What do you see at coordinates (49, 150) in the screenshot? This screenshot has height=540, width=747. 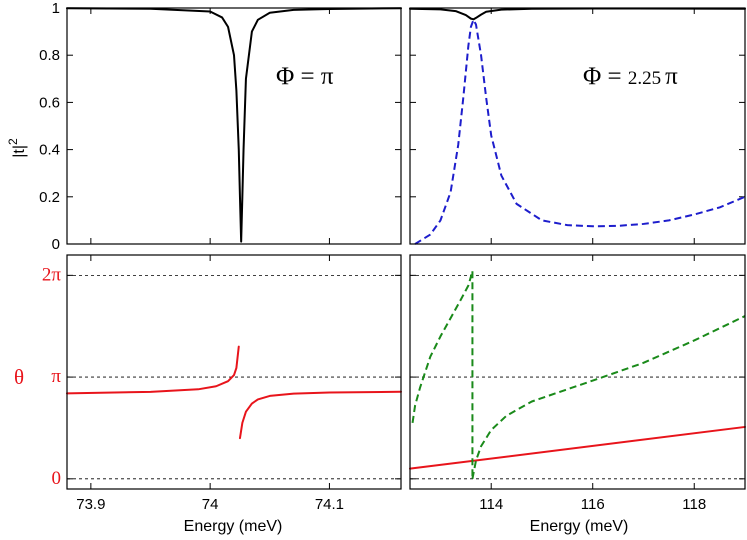 I see `top_left-ytick-label-2: 0.4` at bounding box center [49, 150].